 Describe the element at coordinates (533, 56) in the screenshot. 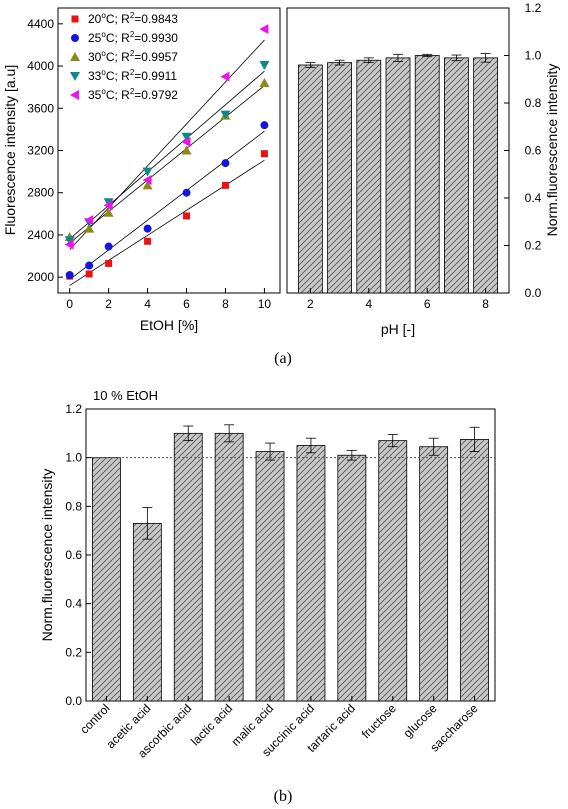

I see `y-tick-label: 1.0` at that location.